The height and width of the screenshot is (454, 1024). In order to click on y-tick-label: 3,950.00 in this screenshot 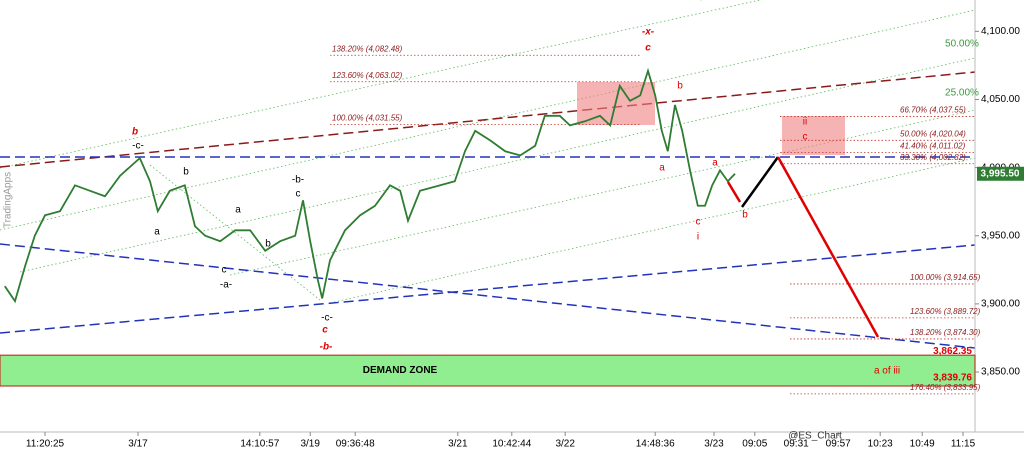, I will do `click(1000, 235)`.